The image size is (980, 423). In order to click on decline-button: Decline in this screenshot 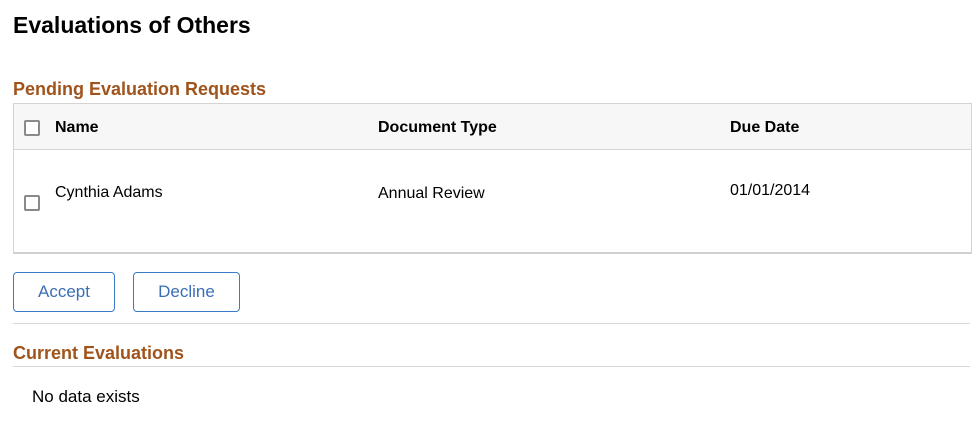, I will do `click(186, 292)`.